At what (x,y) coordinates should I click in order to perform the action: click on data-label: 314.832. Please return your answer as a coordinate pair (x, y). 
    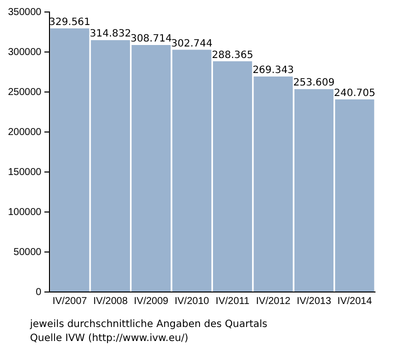
    Looking at the image, I should click on (111, 34).